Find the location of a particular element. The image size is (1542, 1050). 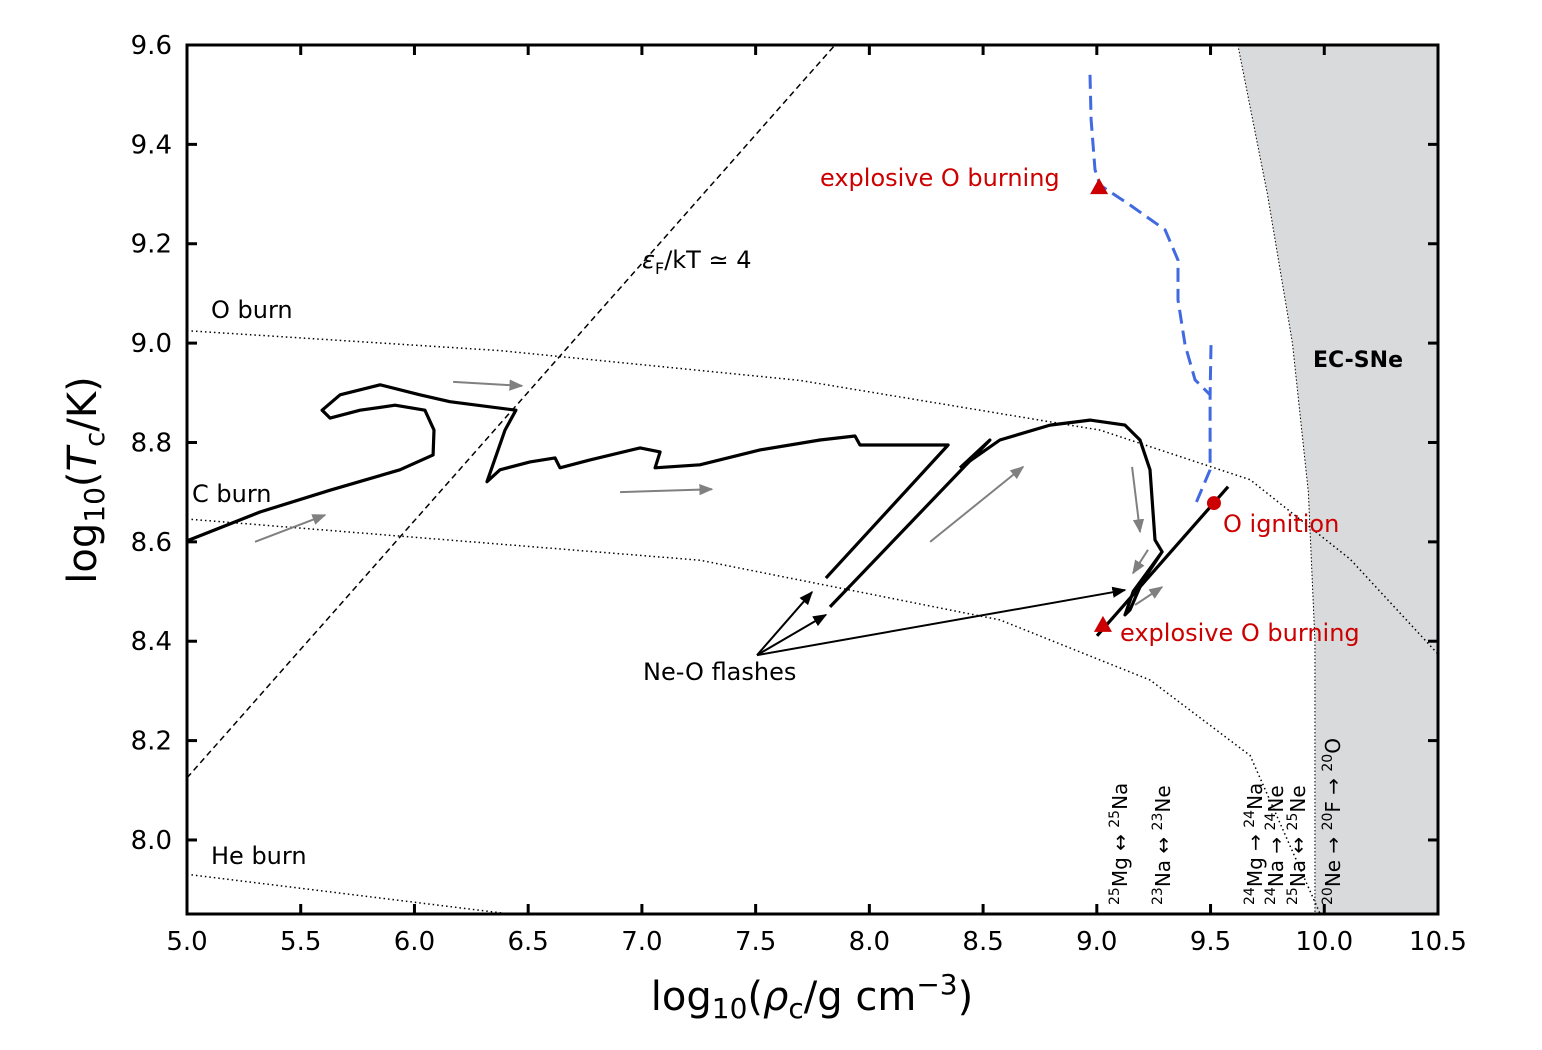

ne-o-flashes-label: Ne-O flashes is located at coordinates (719, 672).